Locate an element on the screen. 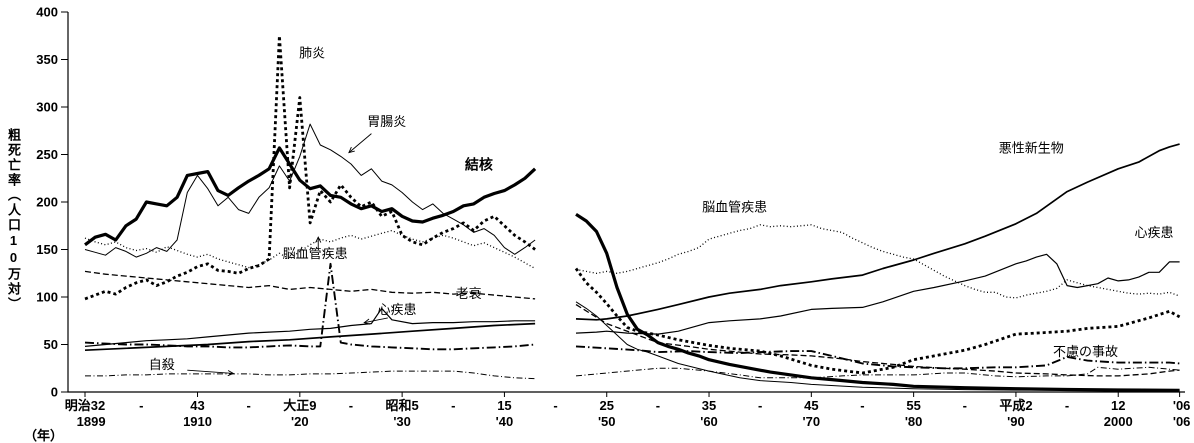  x-year-label: '50 is located at coordinates (607, 421).